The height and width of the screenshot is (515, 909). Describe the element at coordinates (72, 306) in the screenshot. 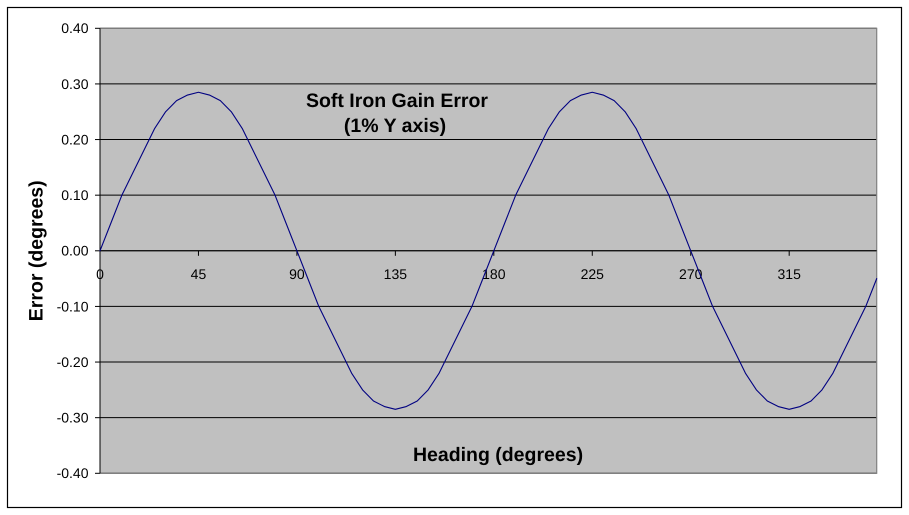

I see `y-tick-label: -0.10` at that location.